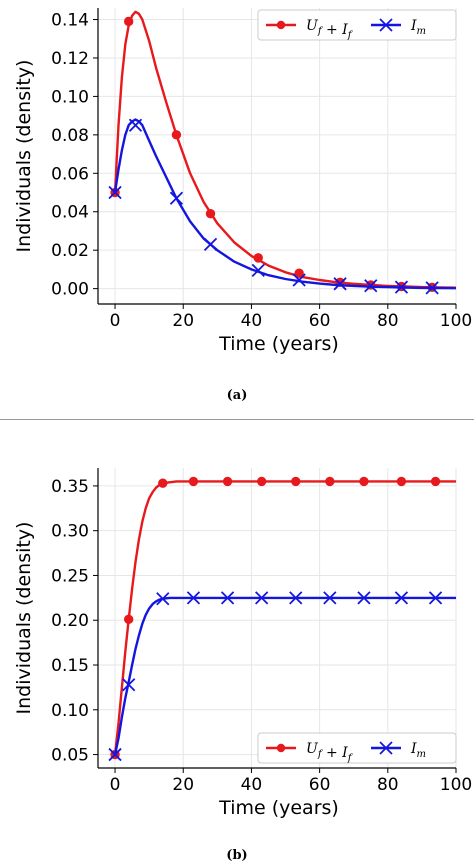  I want to click on y-tick-label: 0.12, so click(70, 59).